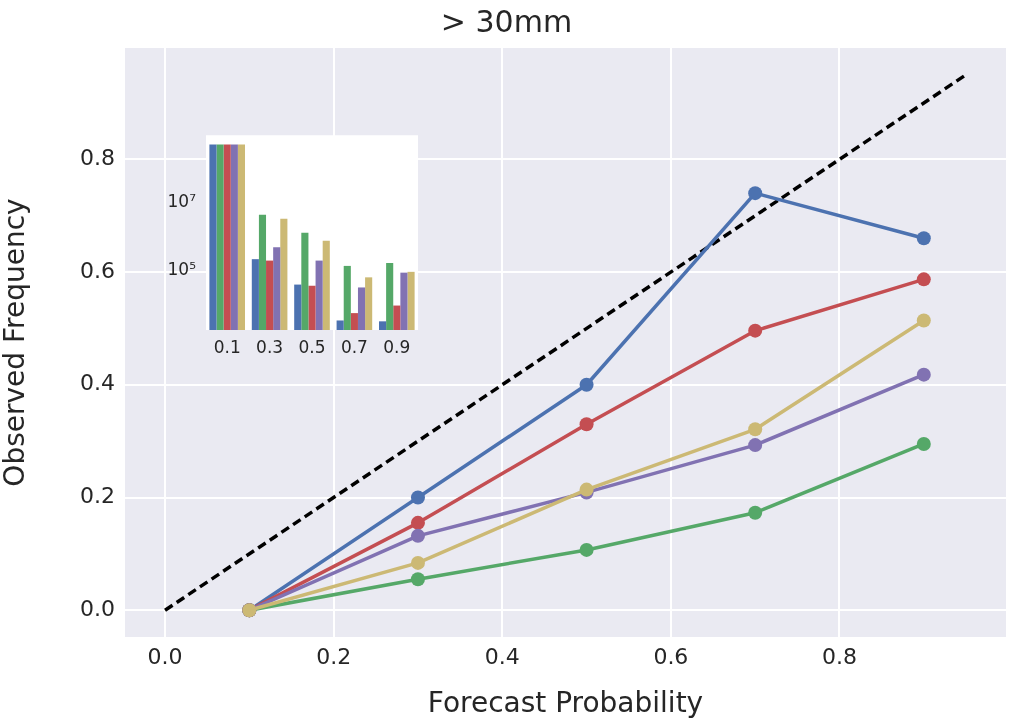 This screenshot has width=1013, height=722. Describe the element at coordinates (565, 703) in the screenshot. I see `x-axis-title: Forecast Probability` at that location.